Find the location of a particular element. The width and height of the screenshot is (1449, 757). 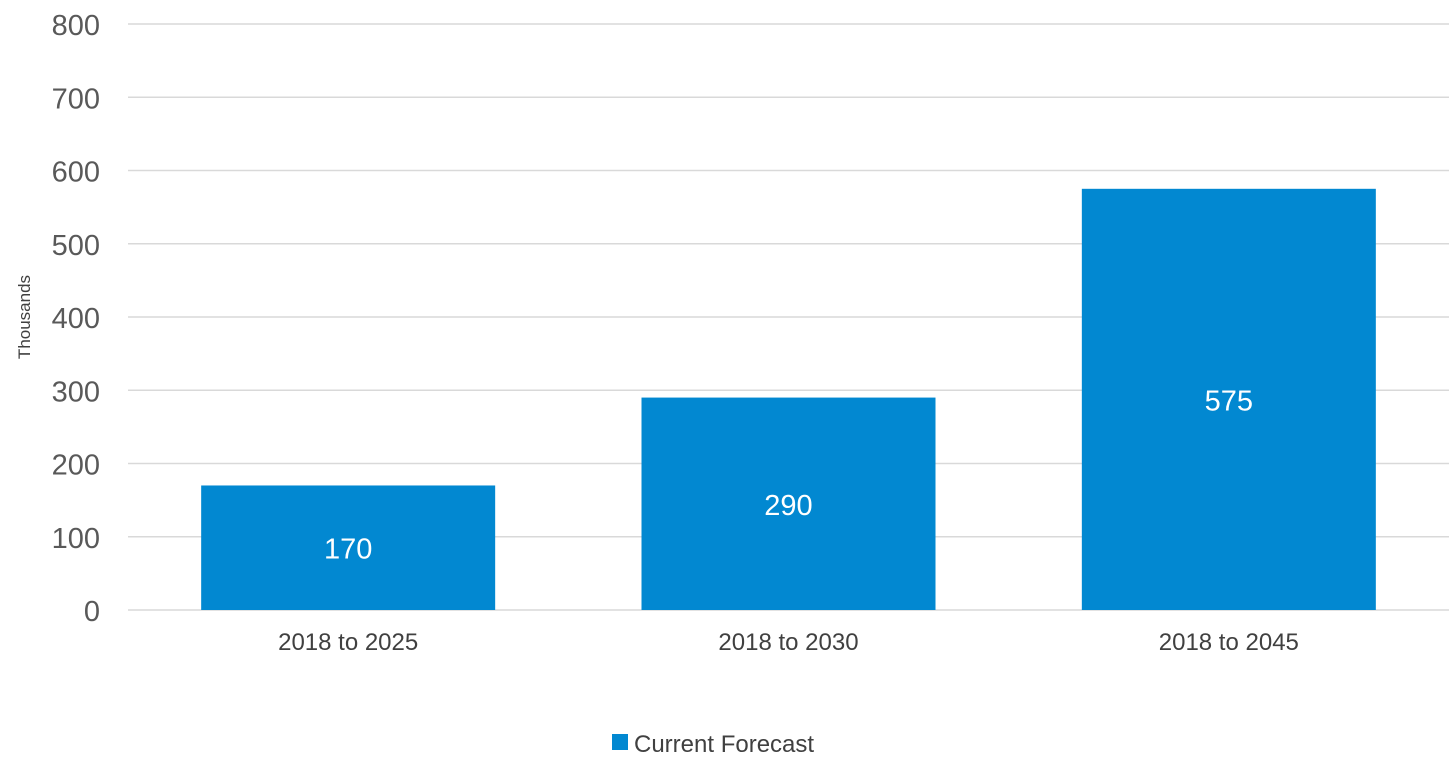

legend: Current Forecast is located at coordinates (713, 744).